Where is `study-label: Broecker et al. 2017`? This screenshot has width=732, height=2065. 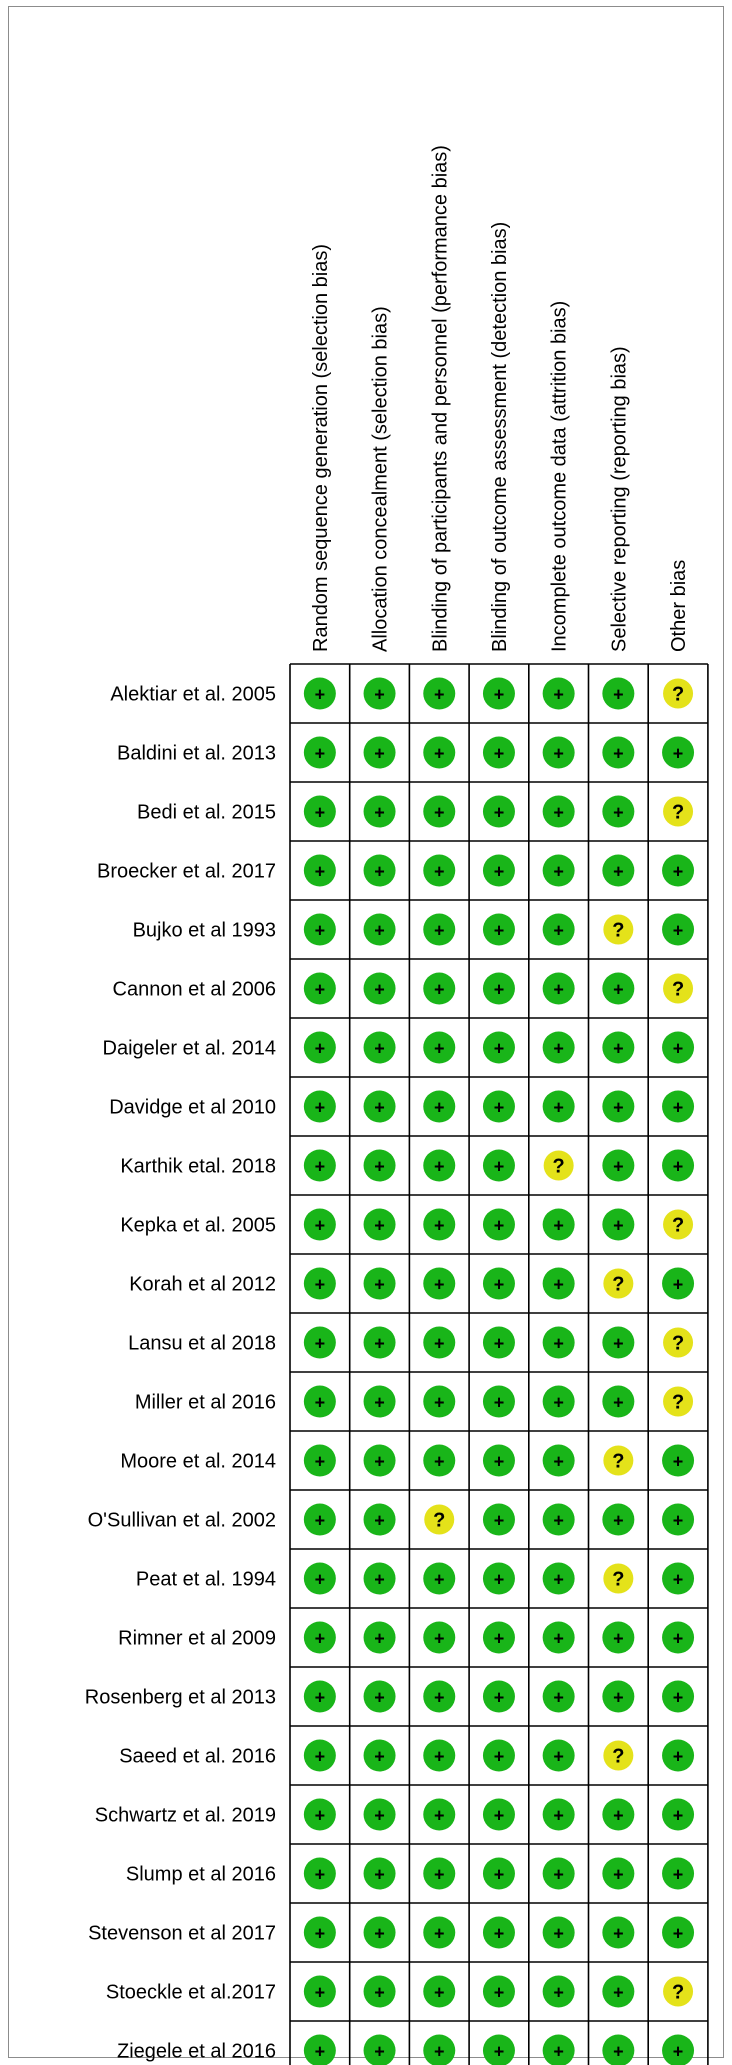 study-label: Broecker et al. 2017 is located at coordinates (186, 872).